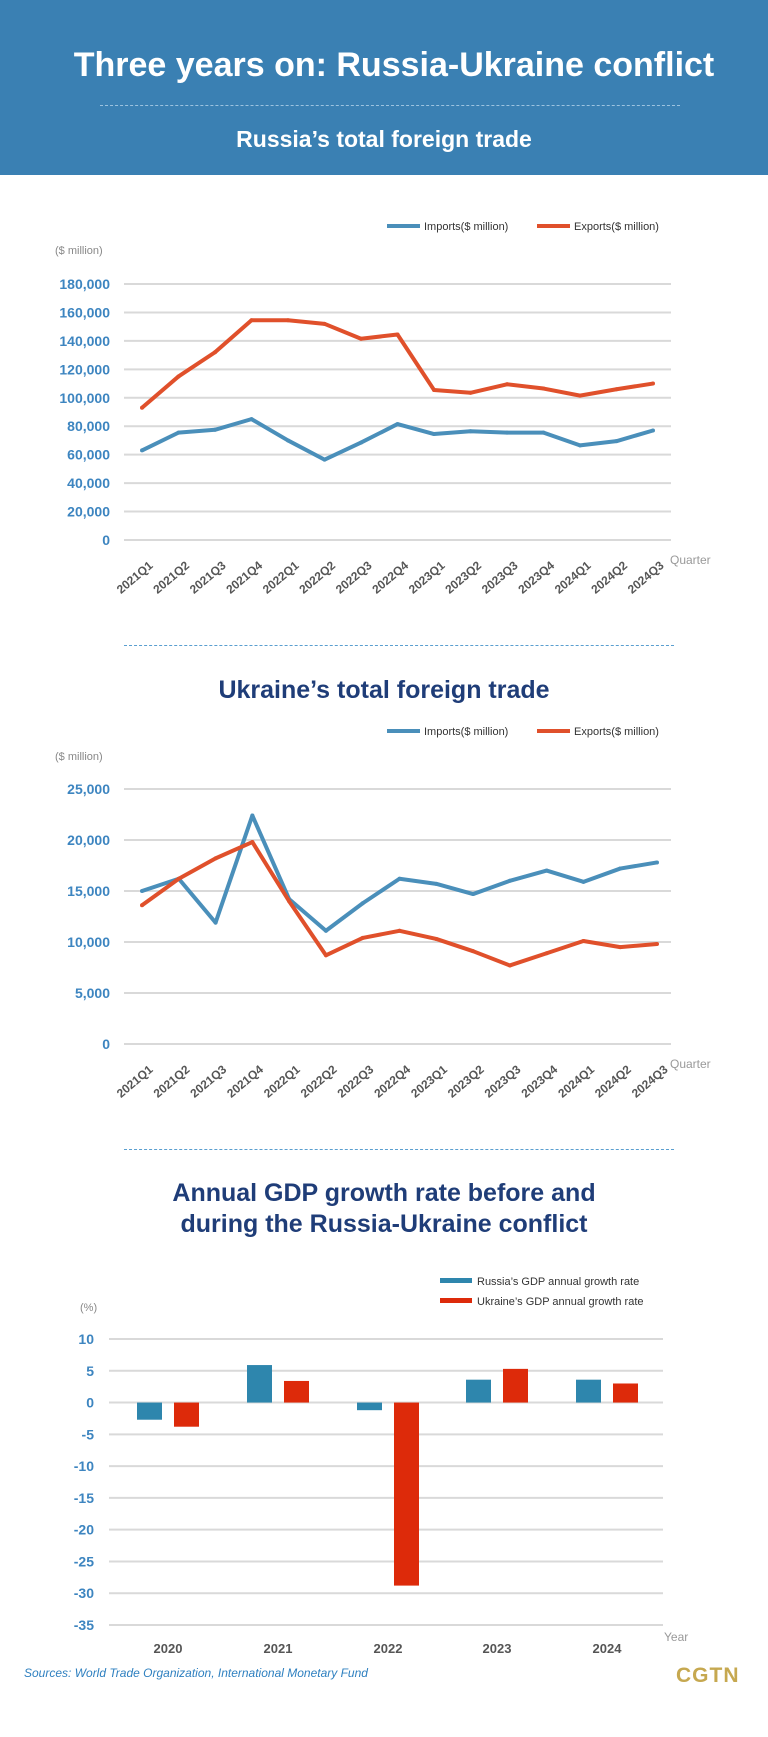  What do you see at coordinates (84, 1561) in the screenshot?
I see `y-tick-label: -25` at bounding box center [84, 1561].